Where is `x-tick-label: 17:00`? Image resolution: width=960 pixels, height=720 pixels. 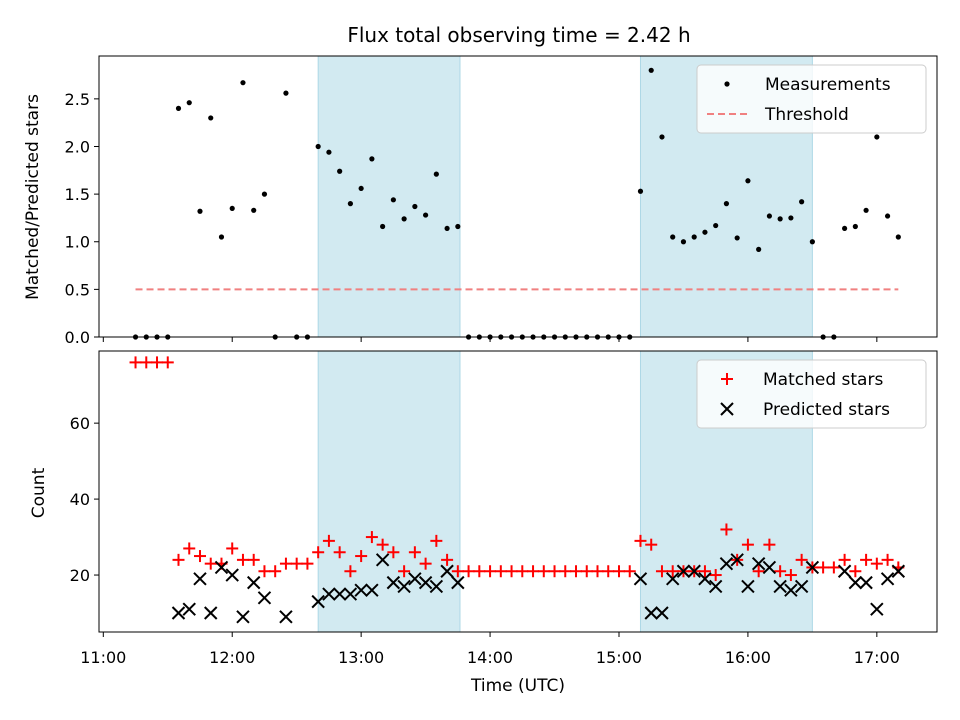
x-tick-label: 17:00 is located at coordinates (877, 657).